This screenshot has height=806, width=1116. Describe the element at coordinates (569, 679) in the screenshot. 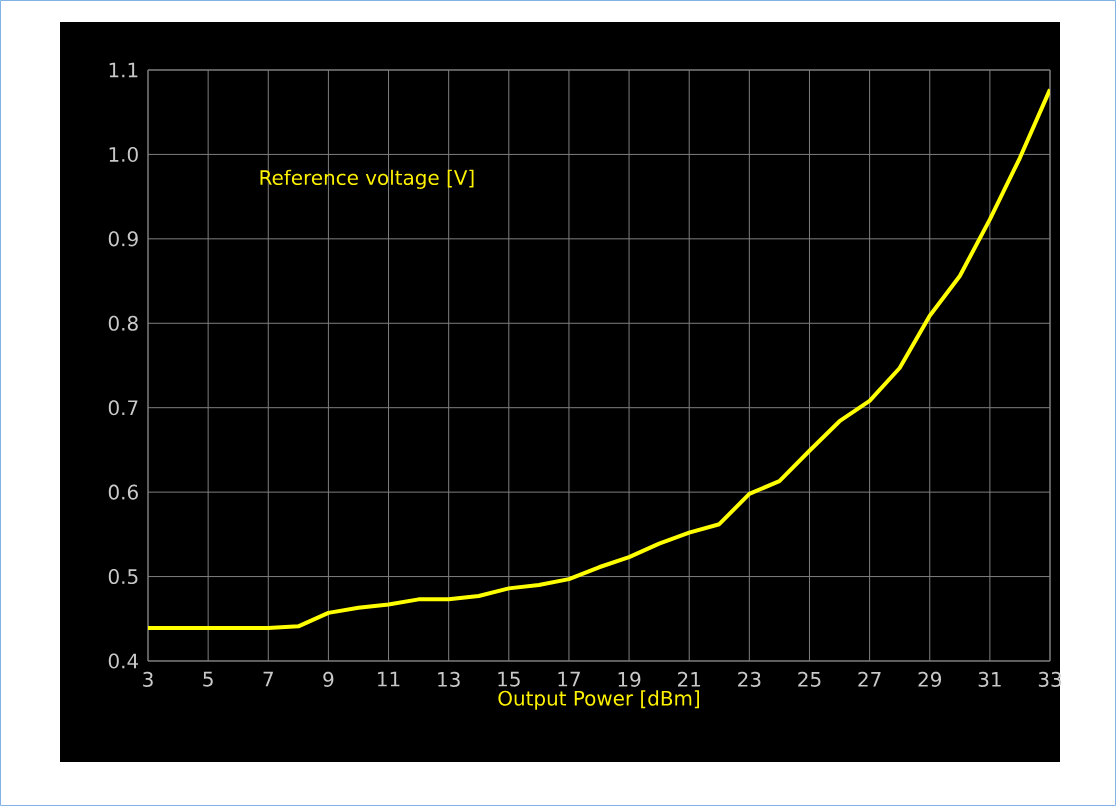

I see `x-tick-label: 17` at that location.